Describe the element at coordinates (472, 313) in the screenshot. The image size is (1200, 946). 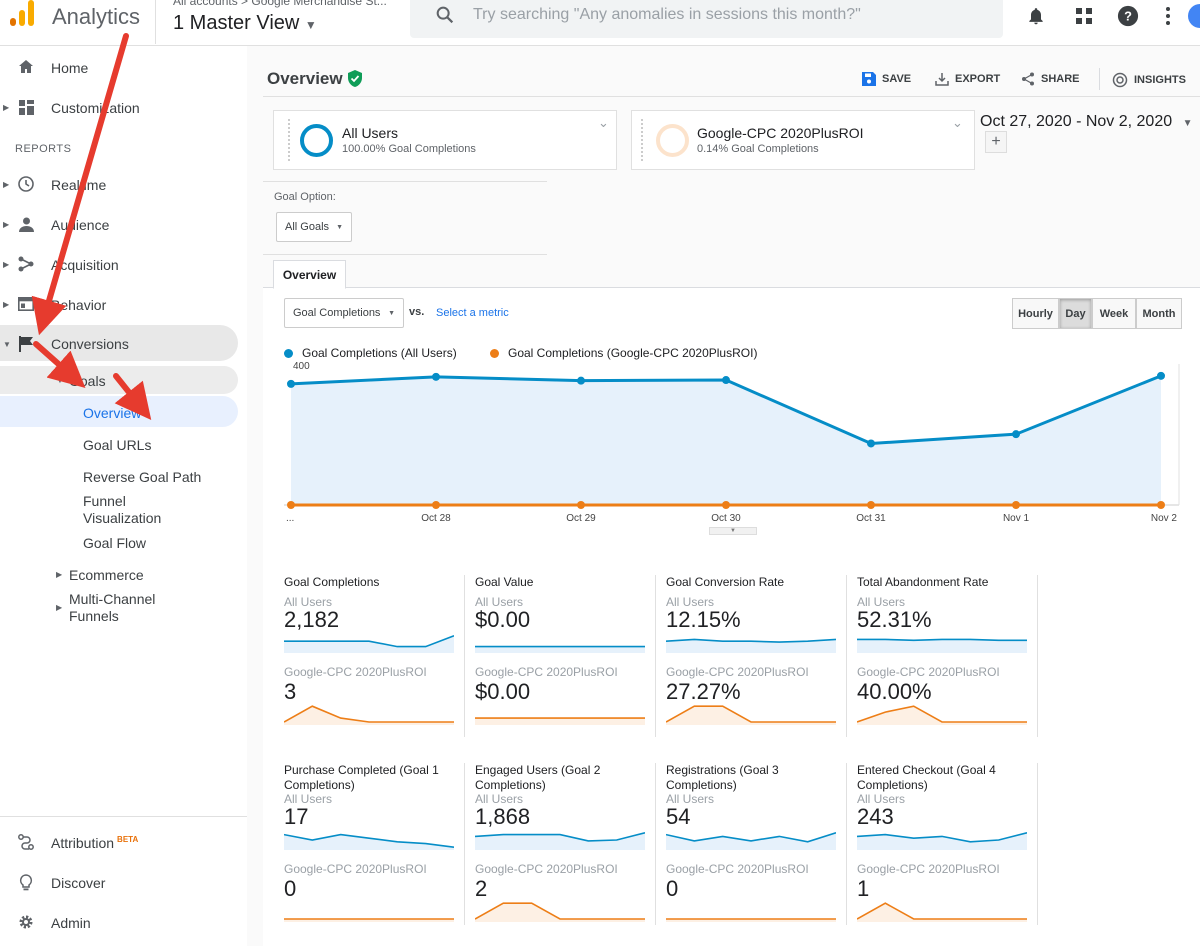
I see `select-metric-link: Select a metric` at that location.